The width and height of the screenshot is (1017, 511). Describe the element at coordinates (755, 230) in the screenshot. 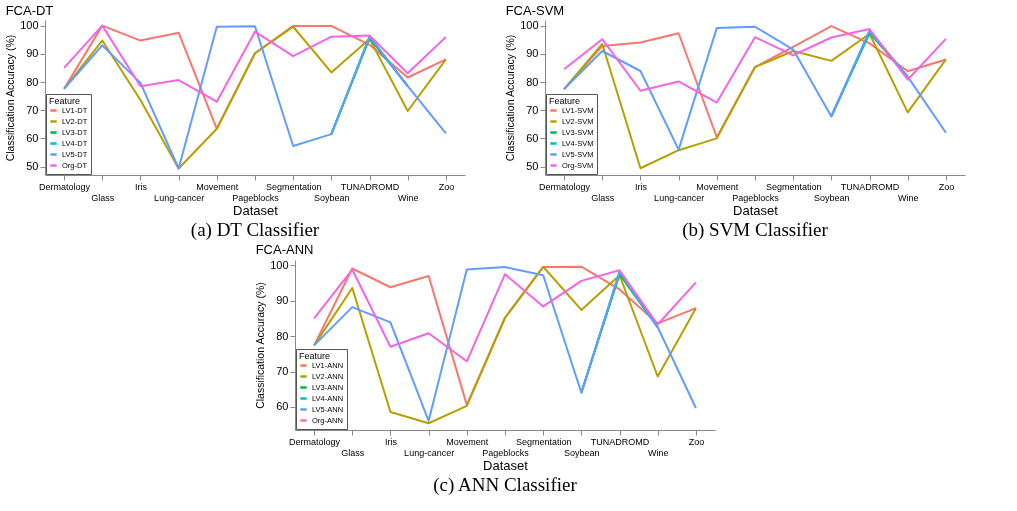

I see `text: (b) SVM Classifier` at that location.